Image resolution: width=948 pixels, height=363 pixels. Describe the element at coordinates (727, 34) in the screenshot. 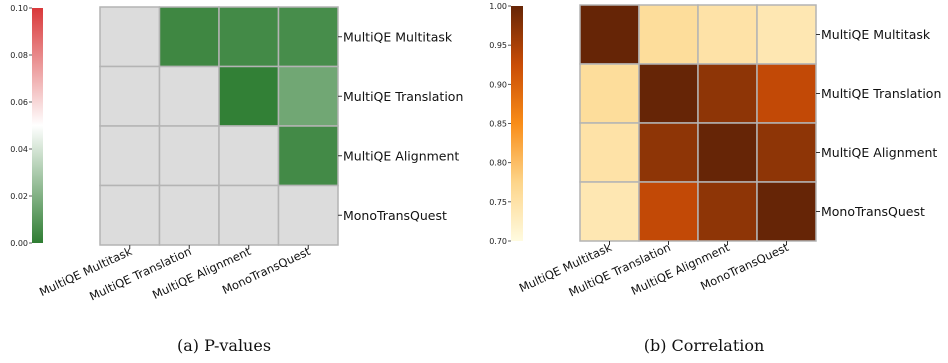

I see `correlation-cell-r0-c2` at that location.